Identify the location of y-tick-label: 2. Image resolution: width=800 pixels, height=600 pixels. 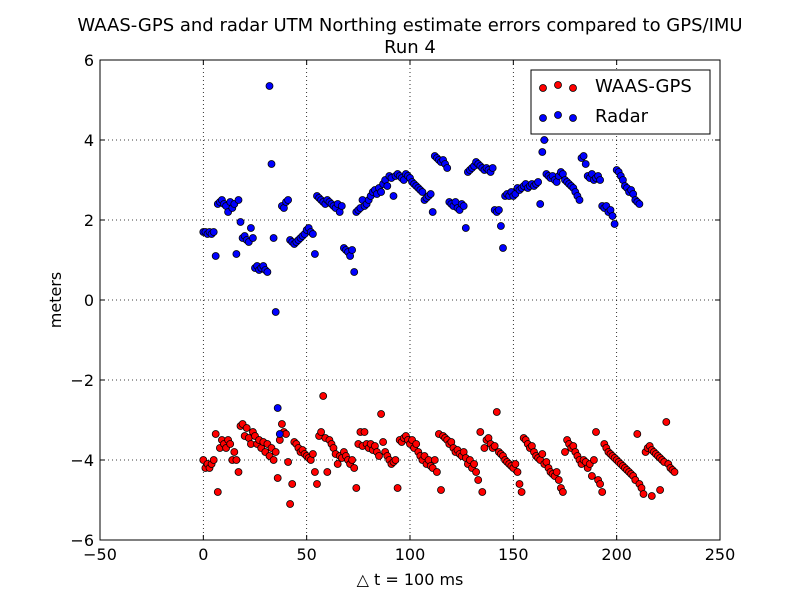
(89, 220).